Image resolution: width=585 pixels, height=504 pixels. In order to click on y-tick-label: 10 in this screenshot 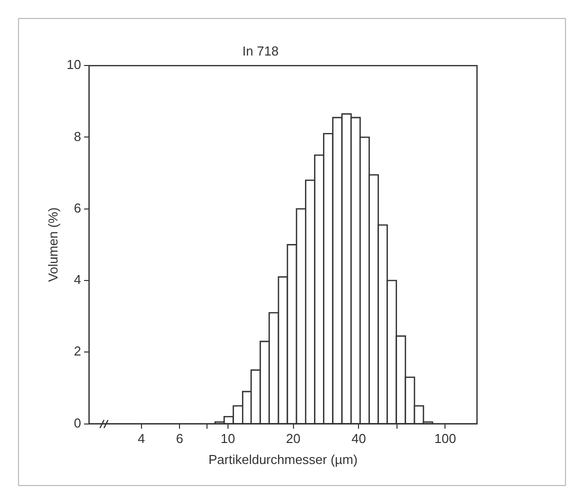, I will do `click(74, 64)`.